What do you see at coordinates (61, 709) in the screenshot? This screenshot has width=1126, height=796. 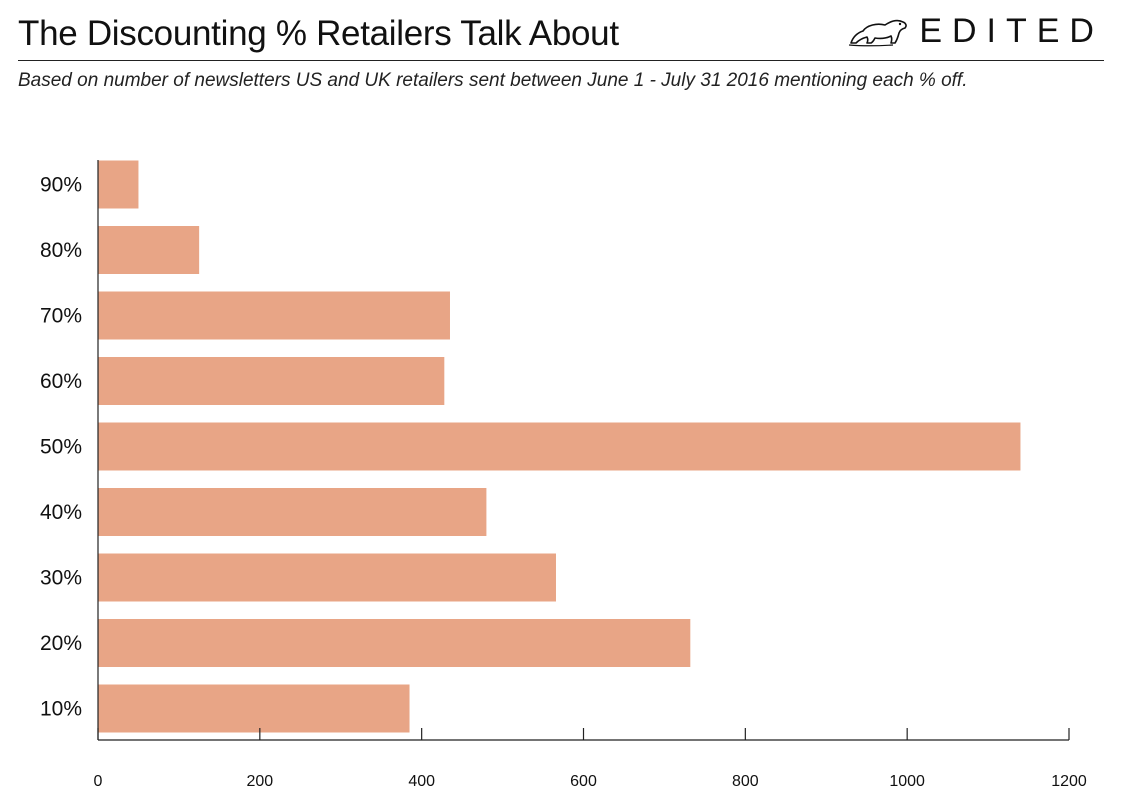 I see `category-label: 10%` at bounding box center [61, 709].